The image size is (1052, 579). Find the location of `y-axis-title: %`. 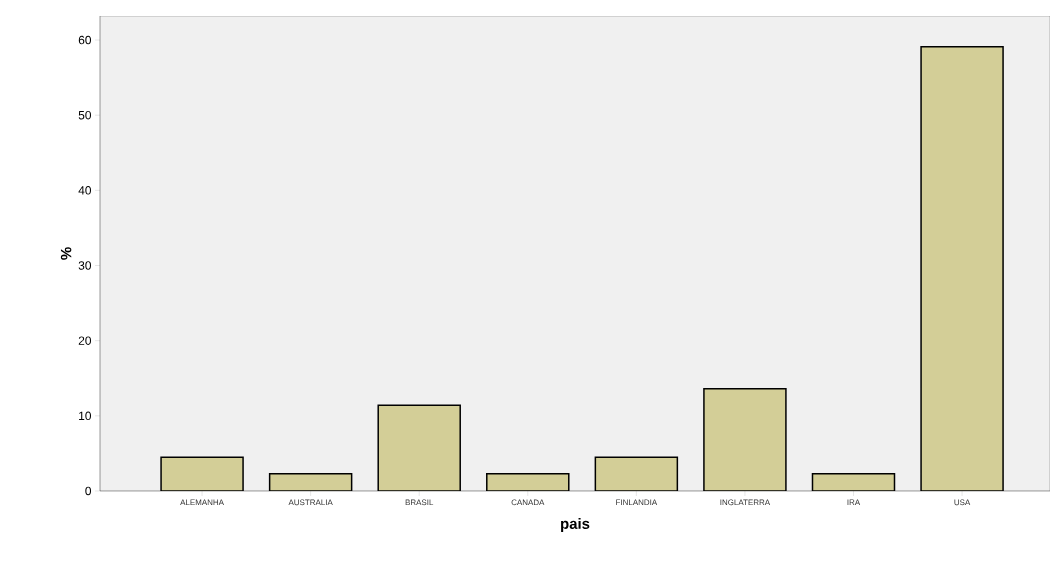

y-axis-title: % is located at coordinates (66, 253).